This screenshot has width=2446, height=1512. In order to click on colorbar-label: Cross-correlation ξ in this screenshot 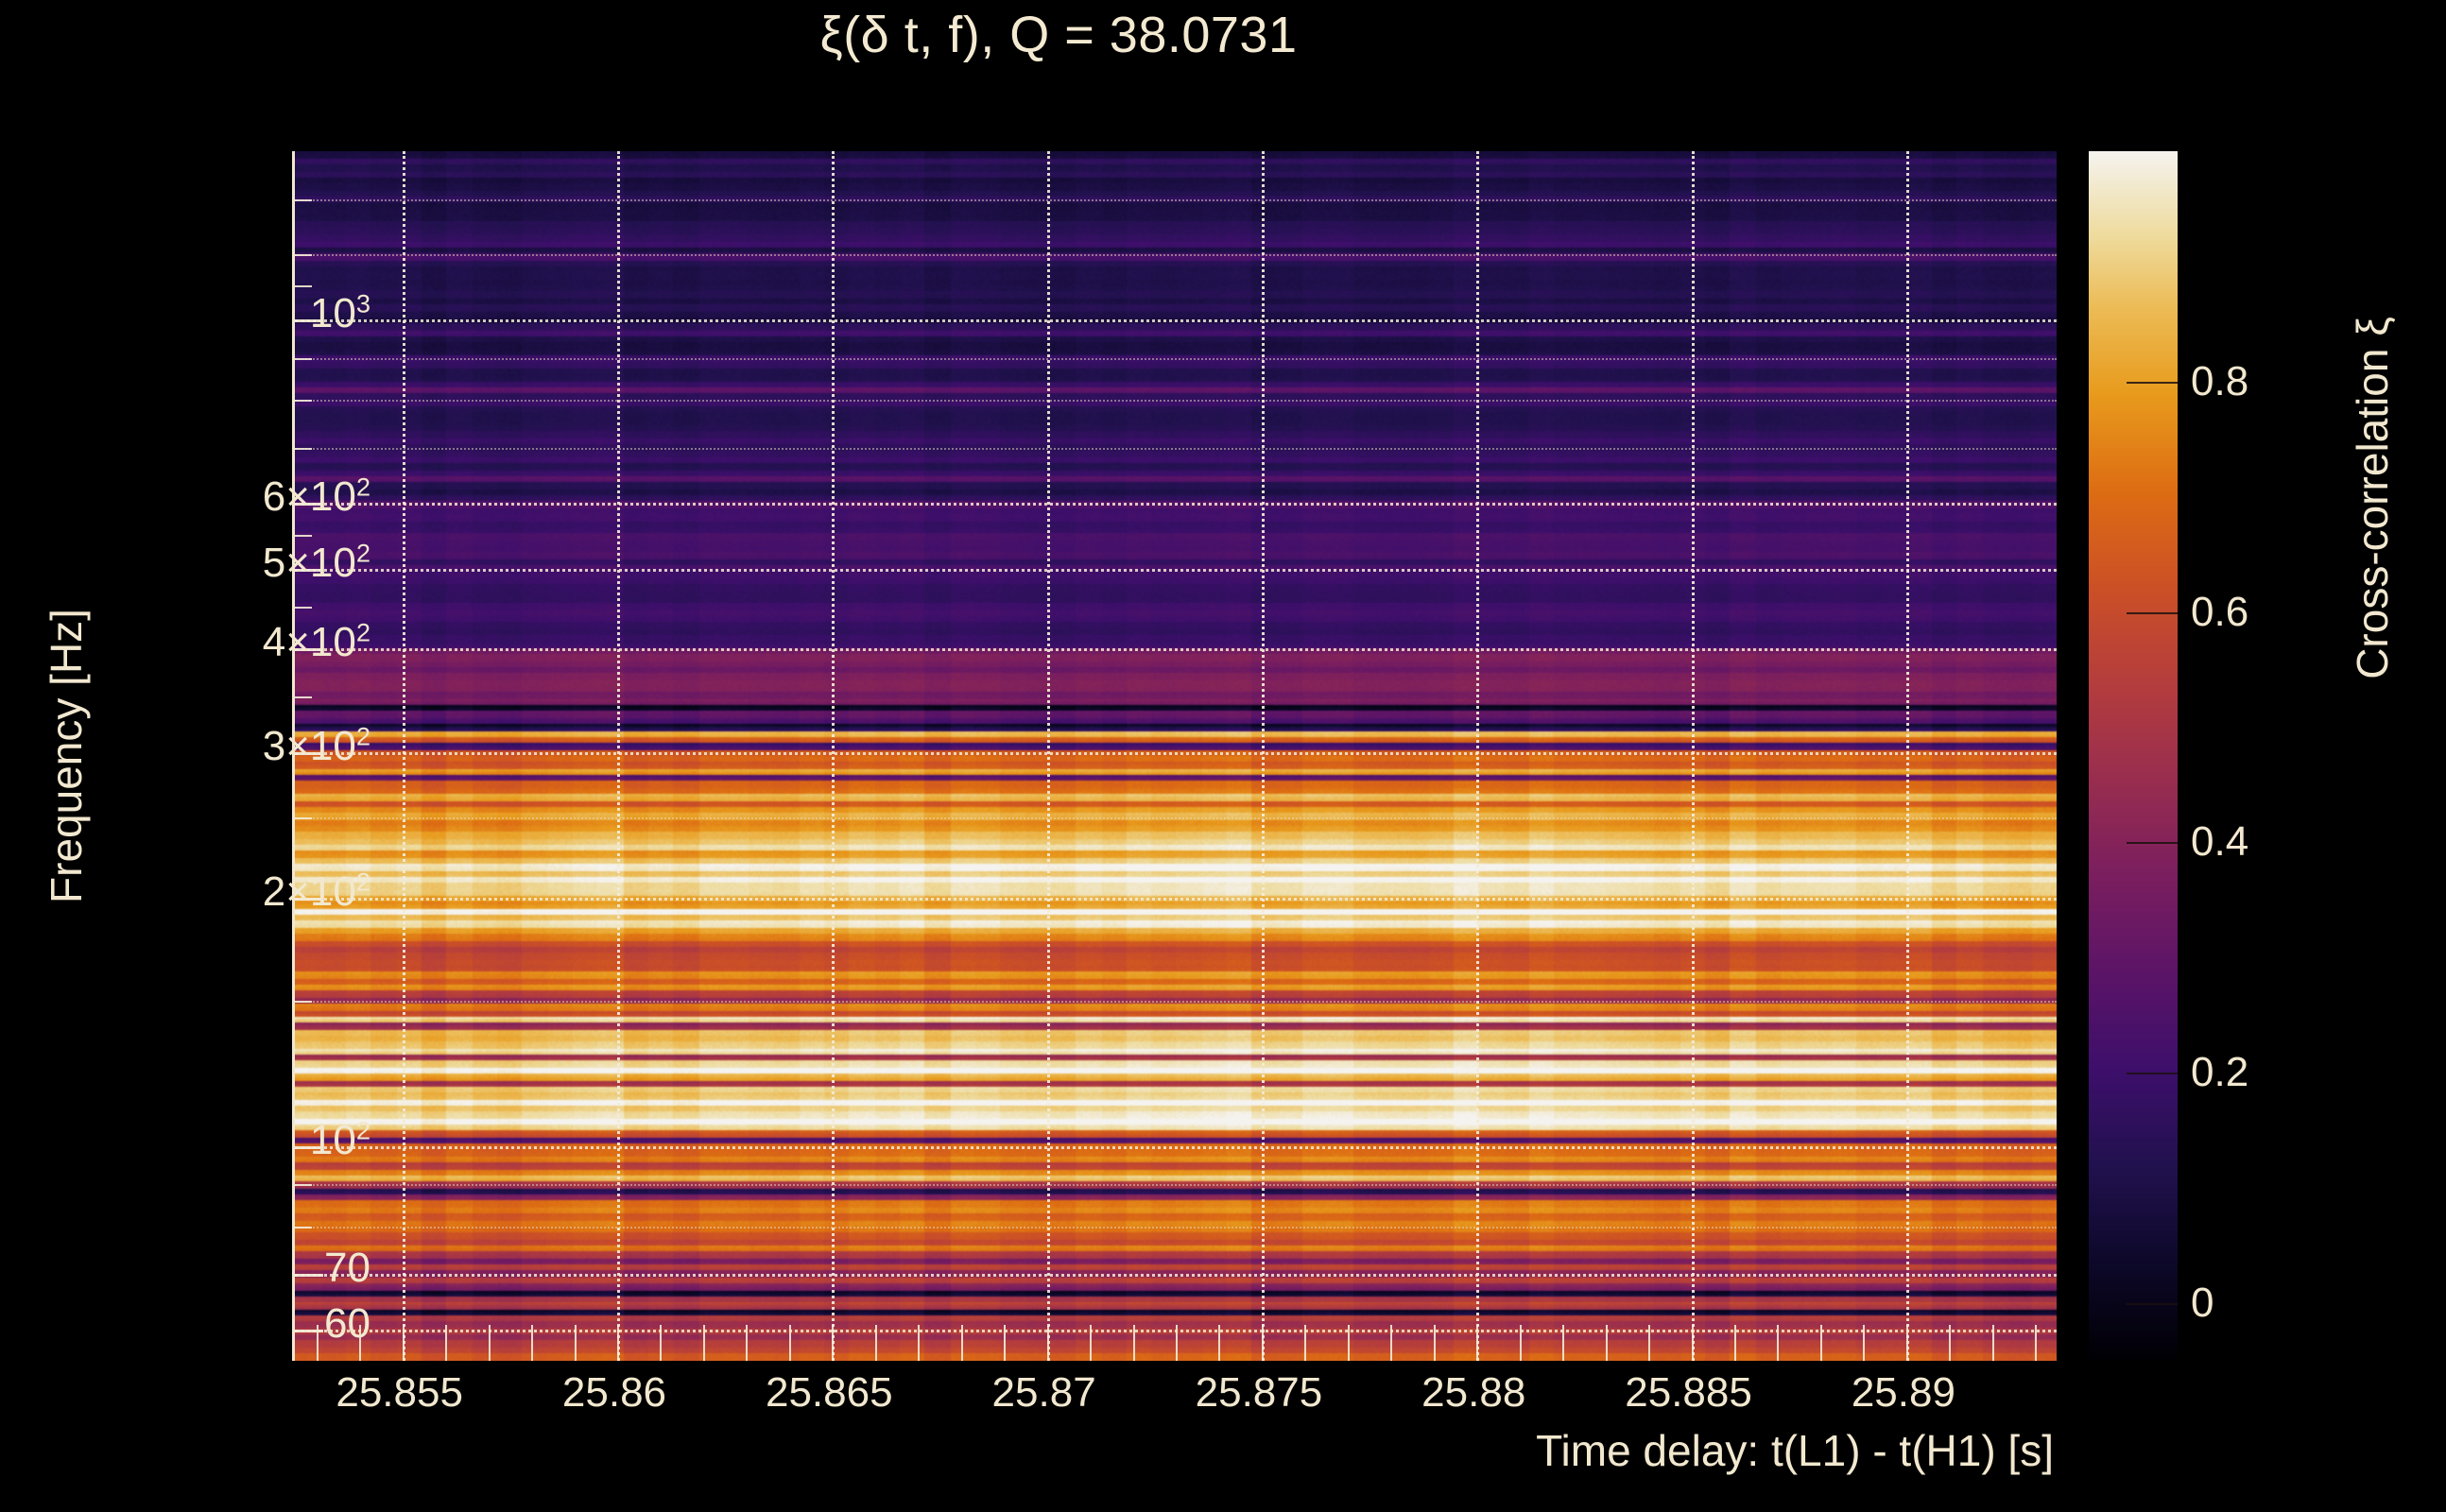, I will do `click(2372, 498)`.